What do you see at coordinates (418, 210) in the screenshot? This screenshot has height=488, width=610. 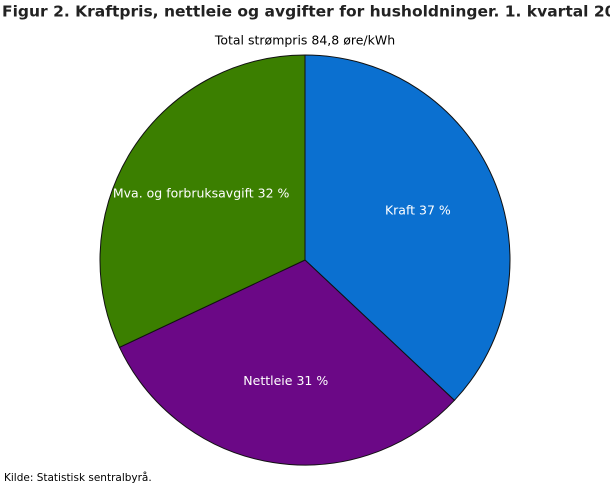 I see `slice-label: Kraft 37 %` at bounding box center [418, 210].